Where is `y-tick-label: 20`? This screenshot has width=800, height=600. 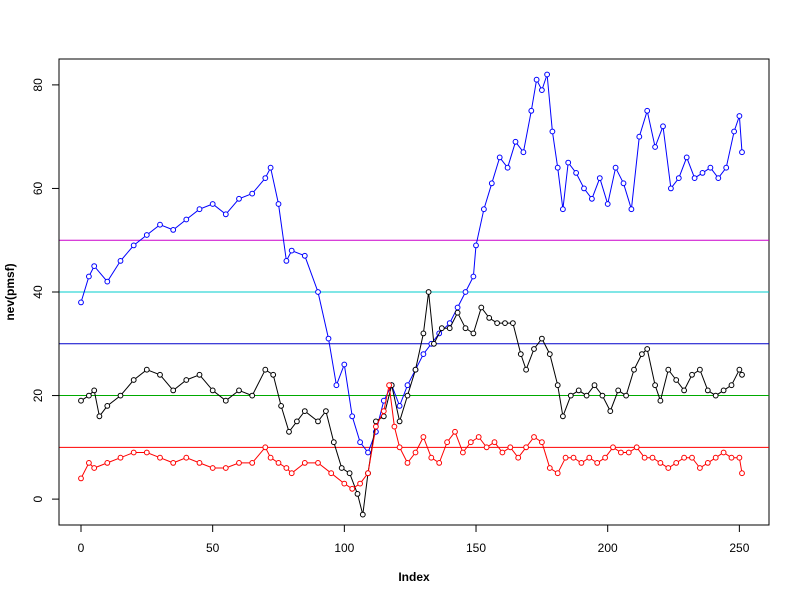 y-tick-label: 20 is located at coordinates (38, 396).